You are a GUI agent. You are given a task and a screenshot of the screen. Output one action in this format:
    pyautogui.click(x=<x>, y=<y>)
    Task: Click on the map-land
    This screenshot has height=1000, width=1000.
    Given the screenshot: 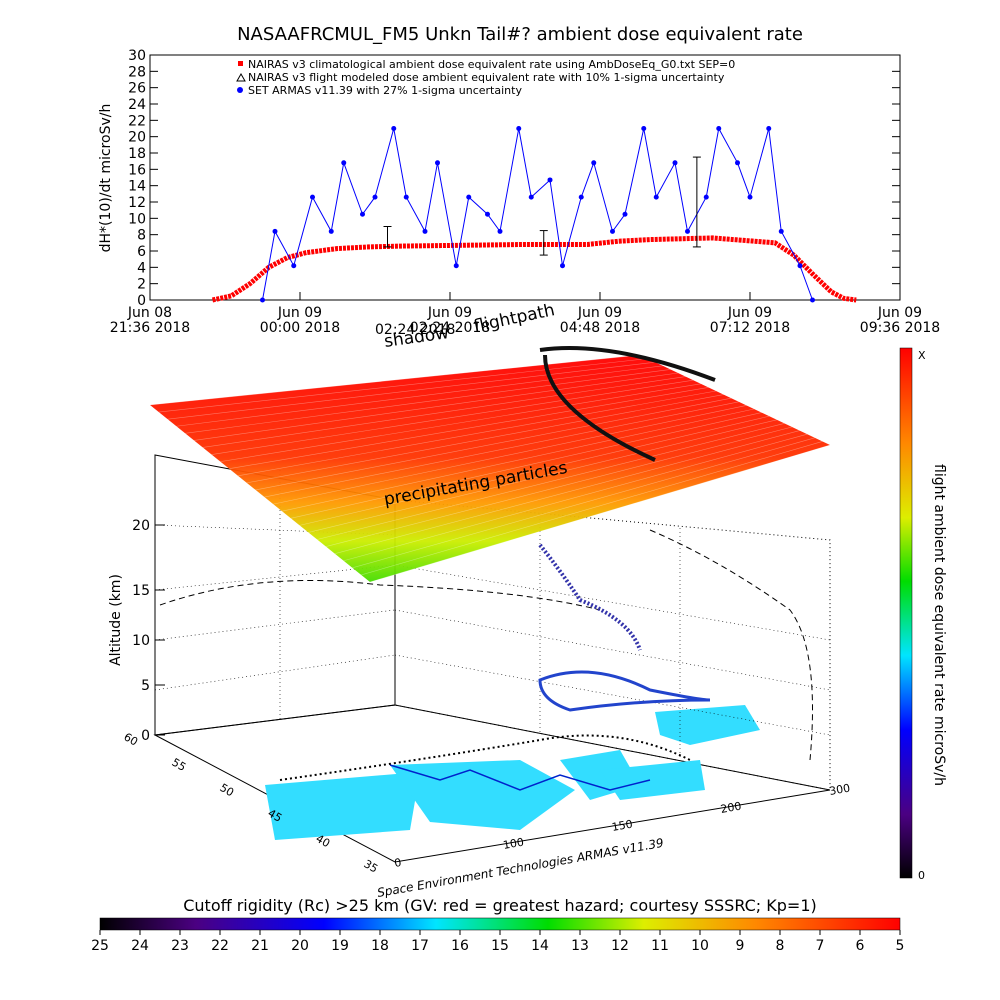 What is the action you would take?
    pyautogui.click(x=512, y=772)
    